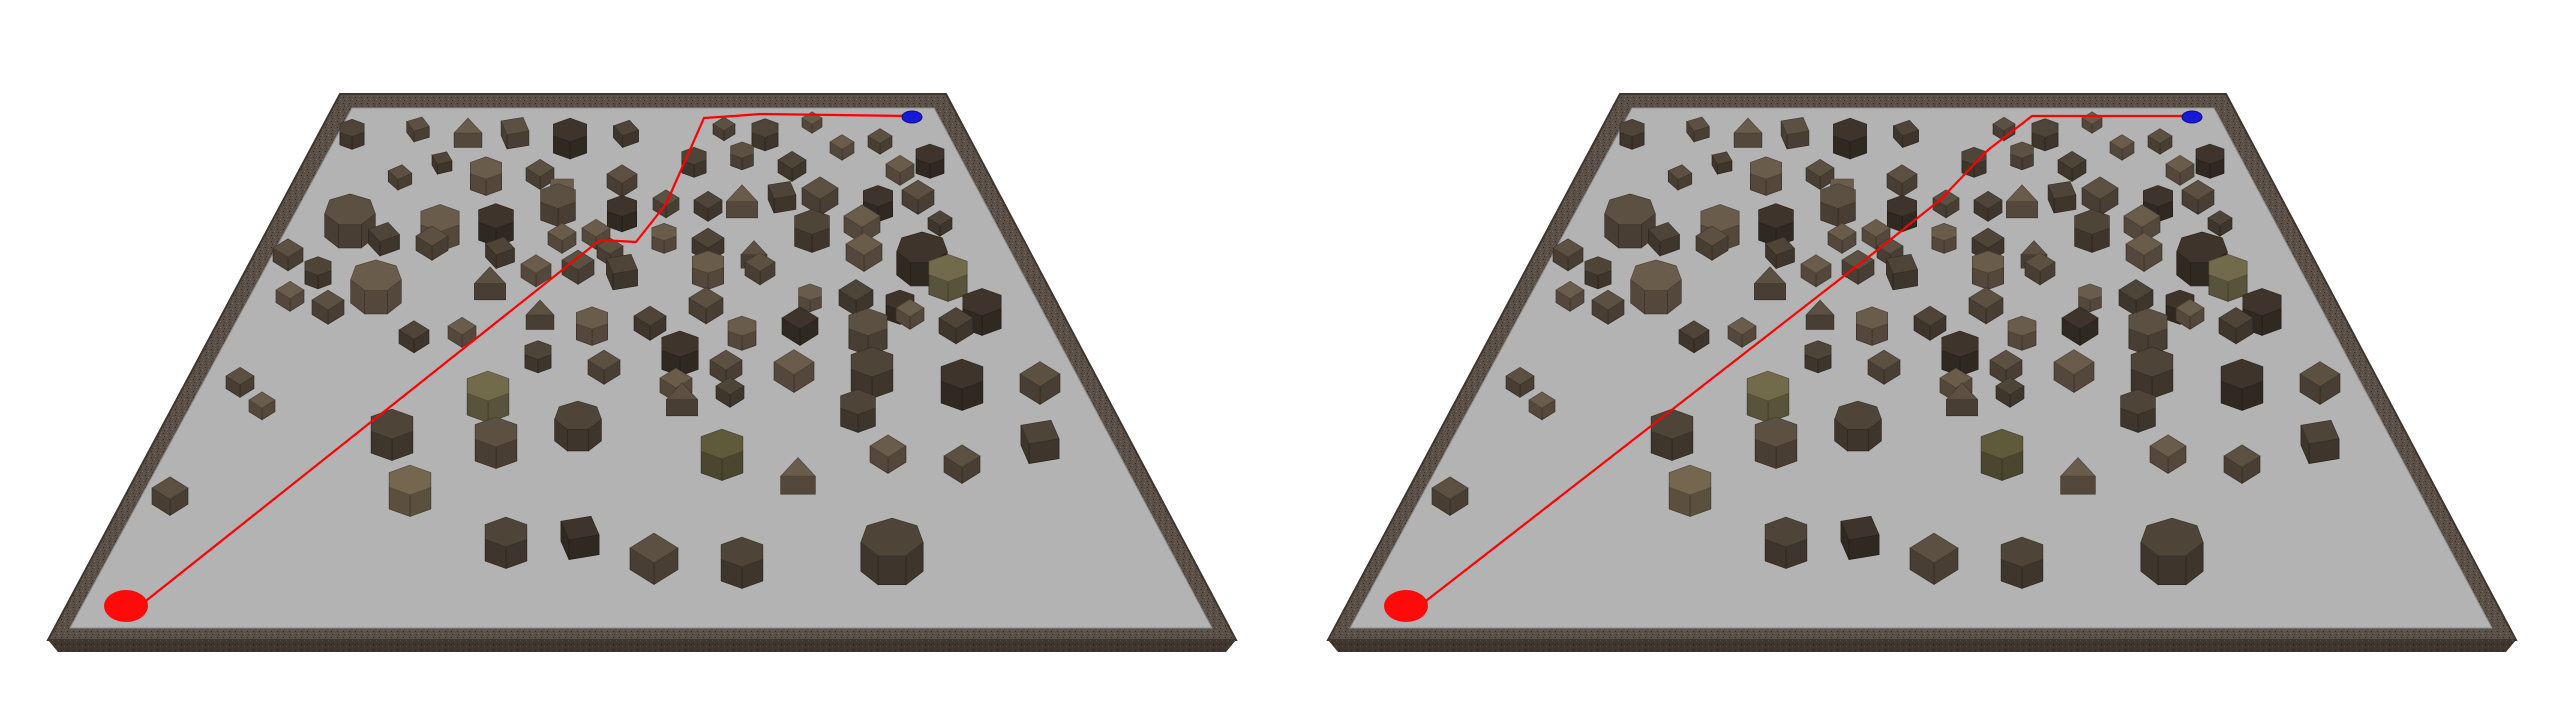 Image resolution: width=2560 pixels, height=720 pixels. What do you see at coordinates (1406, 606) in the screenshot?
I see `start-marker` at bounding box center [1406, 606].